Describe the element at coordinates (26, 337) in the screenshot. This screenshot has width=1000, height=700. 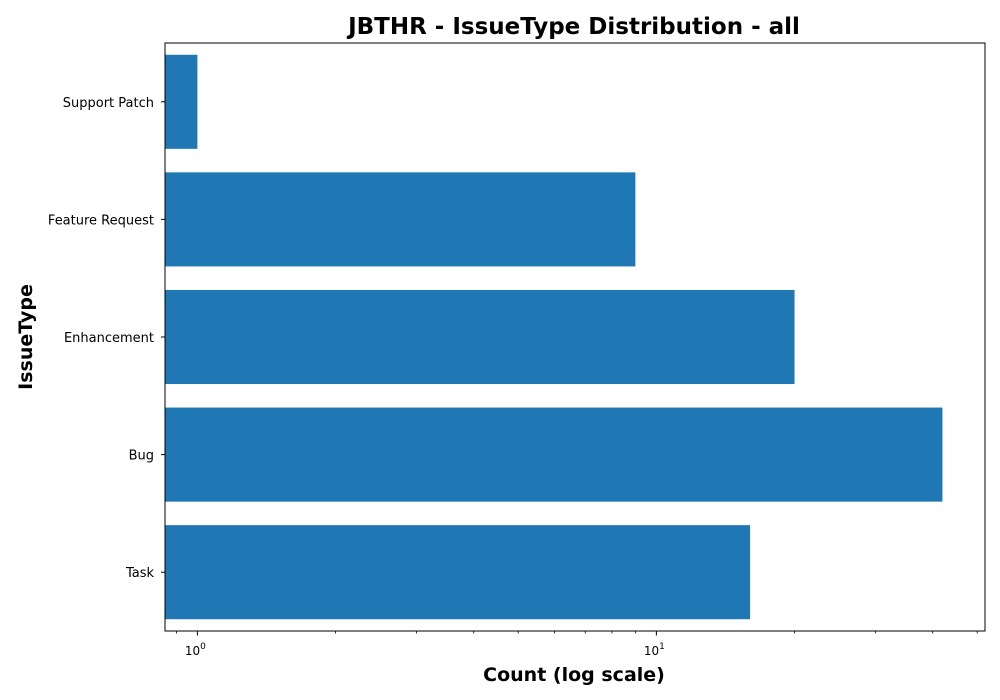
I see `y-axis-label: IssueType` at that location.